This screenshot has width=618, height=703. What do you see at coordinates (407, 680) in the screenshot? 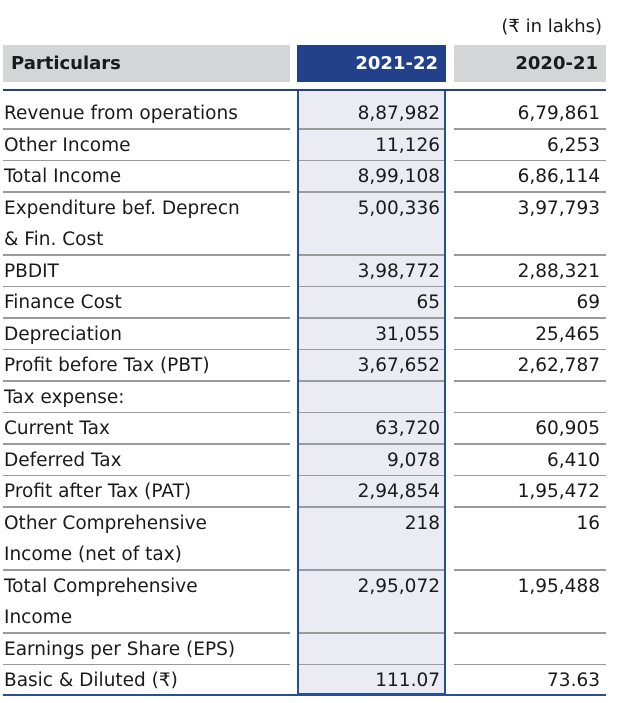
I see `value-2021-22: 111.07` at bounding box center [407, 680].